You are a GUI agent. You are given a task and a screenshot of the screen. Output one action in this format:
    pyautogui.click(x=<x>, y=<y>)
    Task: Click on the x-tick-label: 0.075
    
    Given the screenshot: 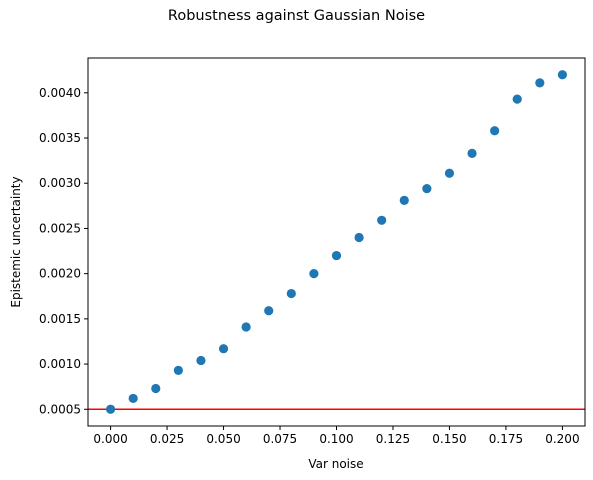 What is the action you would take?
    pyautogui.click(x=280, y=439)
    